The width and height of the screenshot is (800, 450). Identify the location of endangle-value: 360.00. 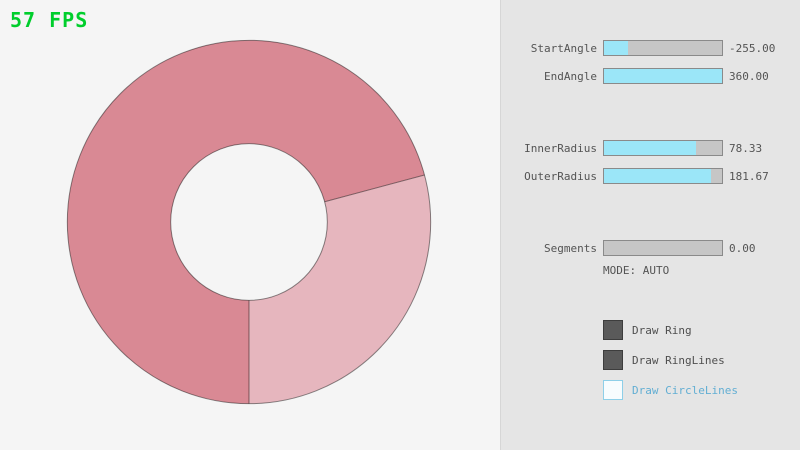
(749, 76).